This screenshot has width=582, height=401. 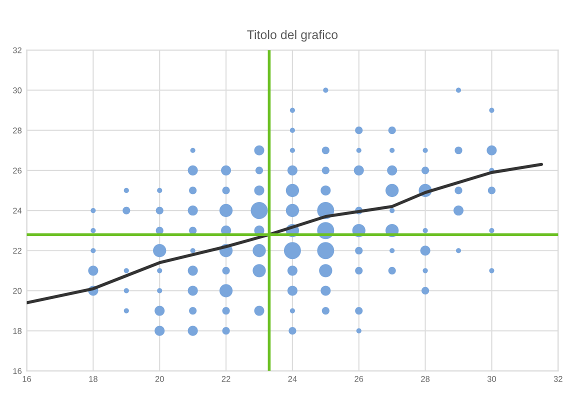 What do you see at coordinates (17, 90) in the screenshot?
I see `y-tick-label: 30` at bounding box center [17, 90].